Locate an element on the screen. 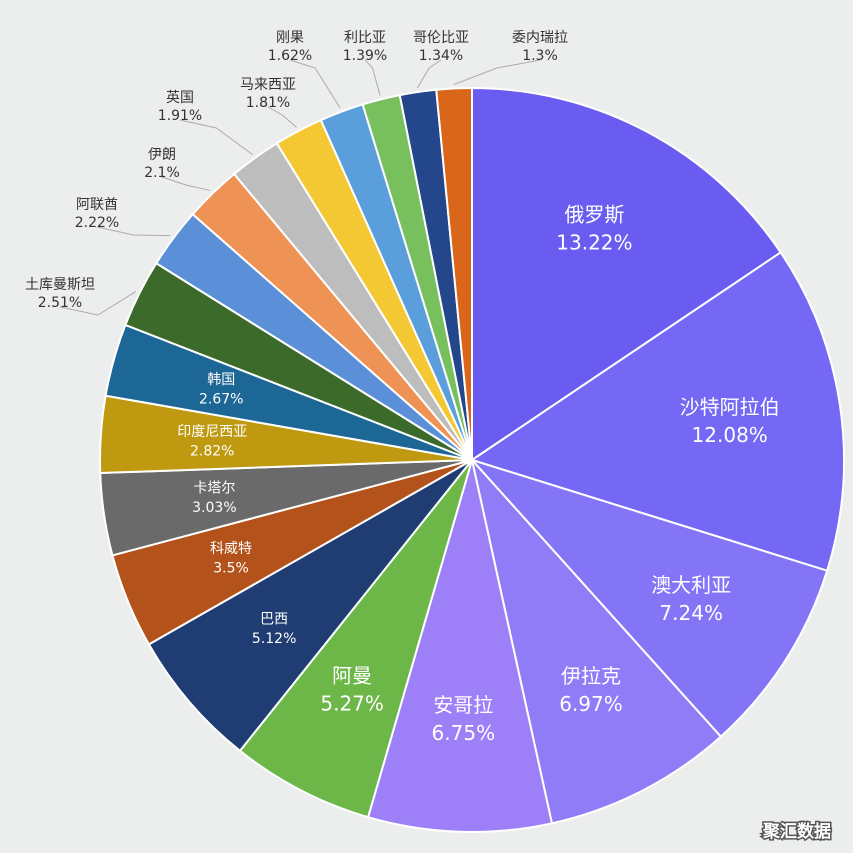  slice-name: 卡塔尔 is located at coordinates (214, 488).